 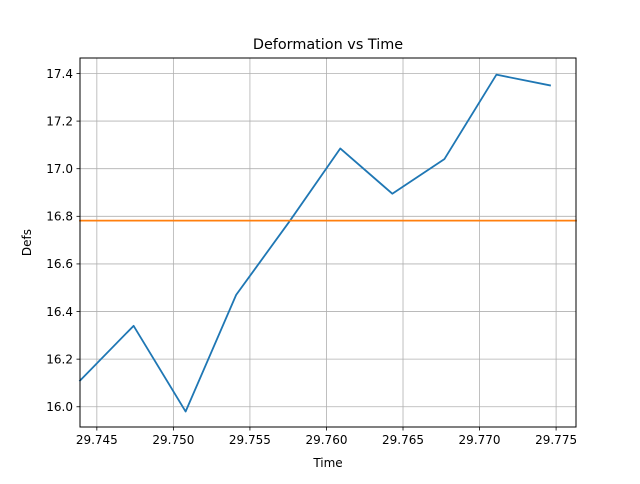 I want to click on x-axis-label: Time, so click(x=327, y=463).